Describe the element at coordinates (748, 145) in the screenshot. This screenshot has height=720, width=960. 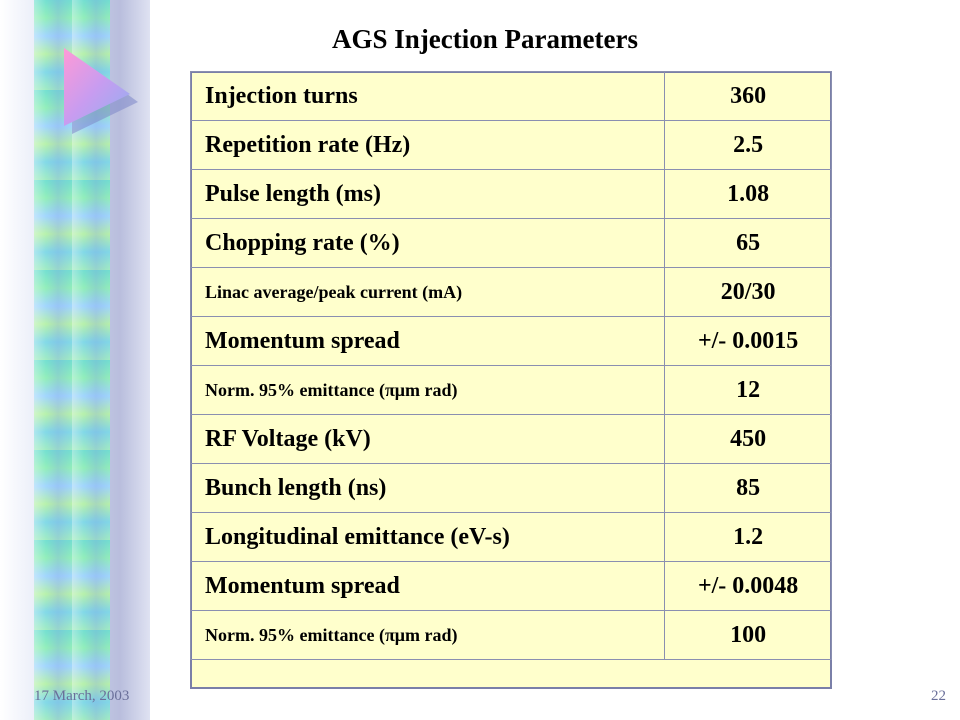
I see `parameter-value: 2.5` at that location.